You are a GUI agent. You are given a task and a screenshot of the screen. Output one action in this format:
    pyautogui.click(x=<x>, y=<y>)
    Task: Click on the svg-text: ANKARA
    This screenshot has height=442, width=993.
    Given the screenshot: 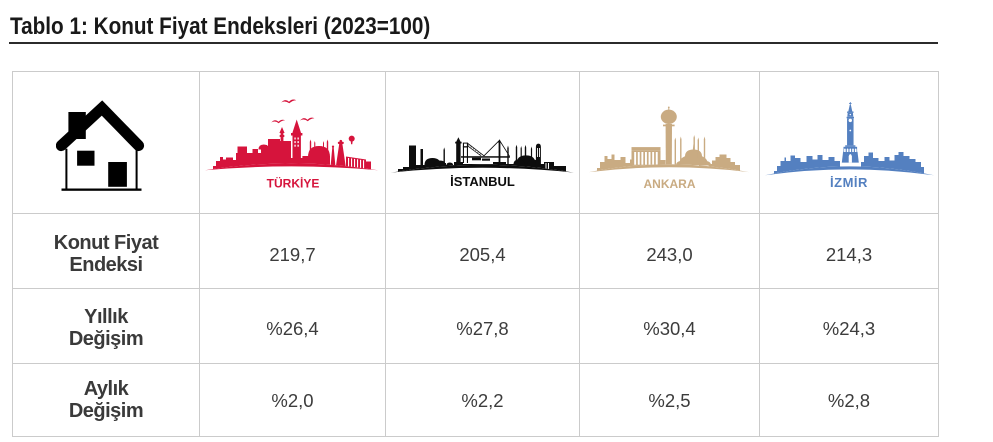 What is the action you would take?
    pyautogui.click(x=670, y=184)
    